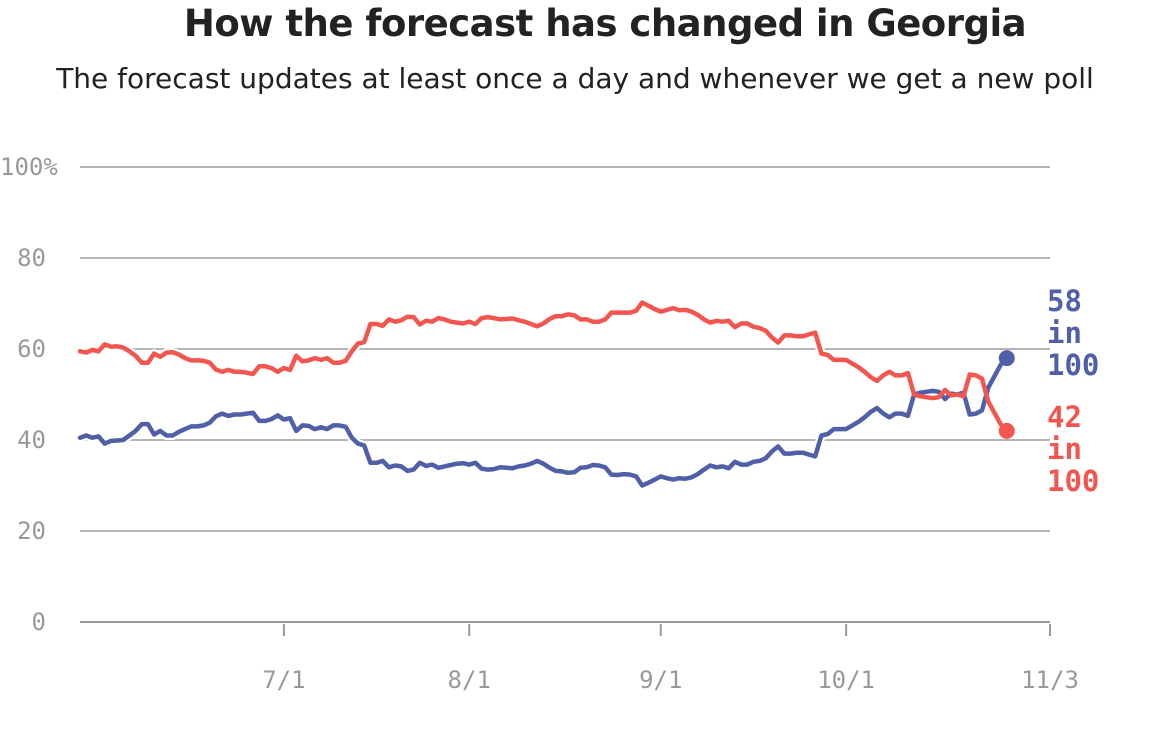 This screenshot has height=740, width=1150. I want to click on y-tick-label: 80, so click(31, 258).